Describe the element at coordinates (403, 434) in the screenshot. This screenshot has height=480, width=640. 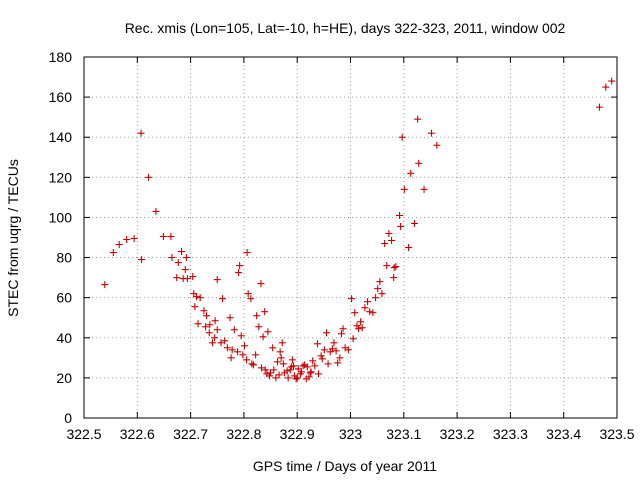
I see `x-tick-label: 323.1` at that location.